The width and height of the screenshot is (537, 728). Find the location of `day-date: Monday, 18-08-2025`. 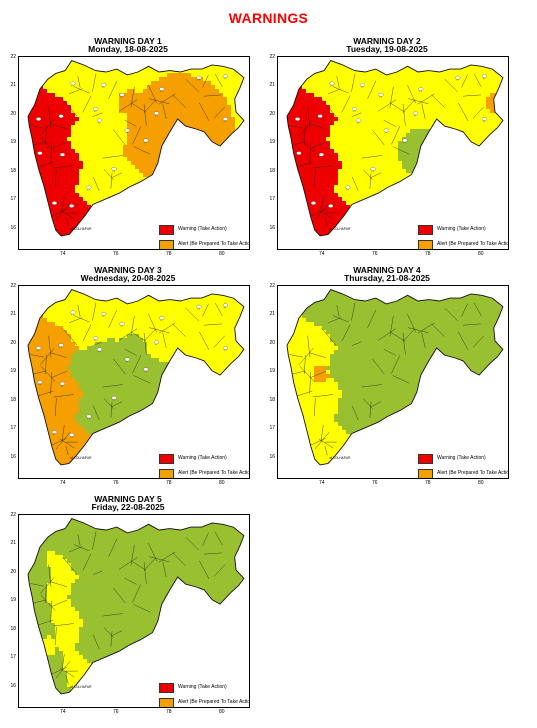

day-date: Monday, 18-08-2025 is located at coordinates (128, 49).